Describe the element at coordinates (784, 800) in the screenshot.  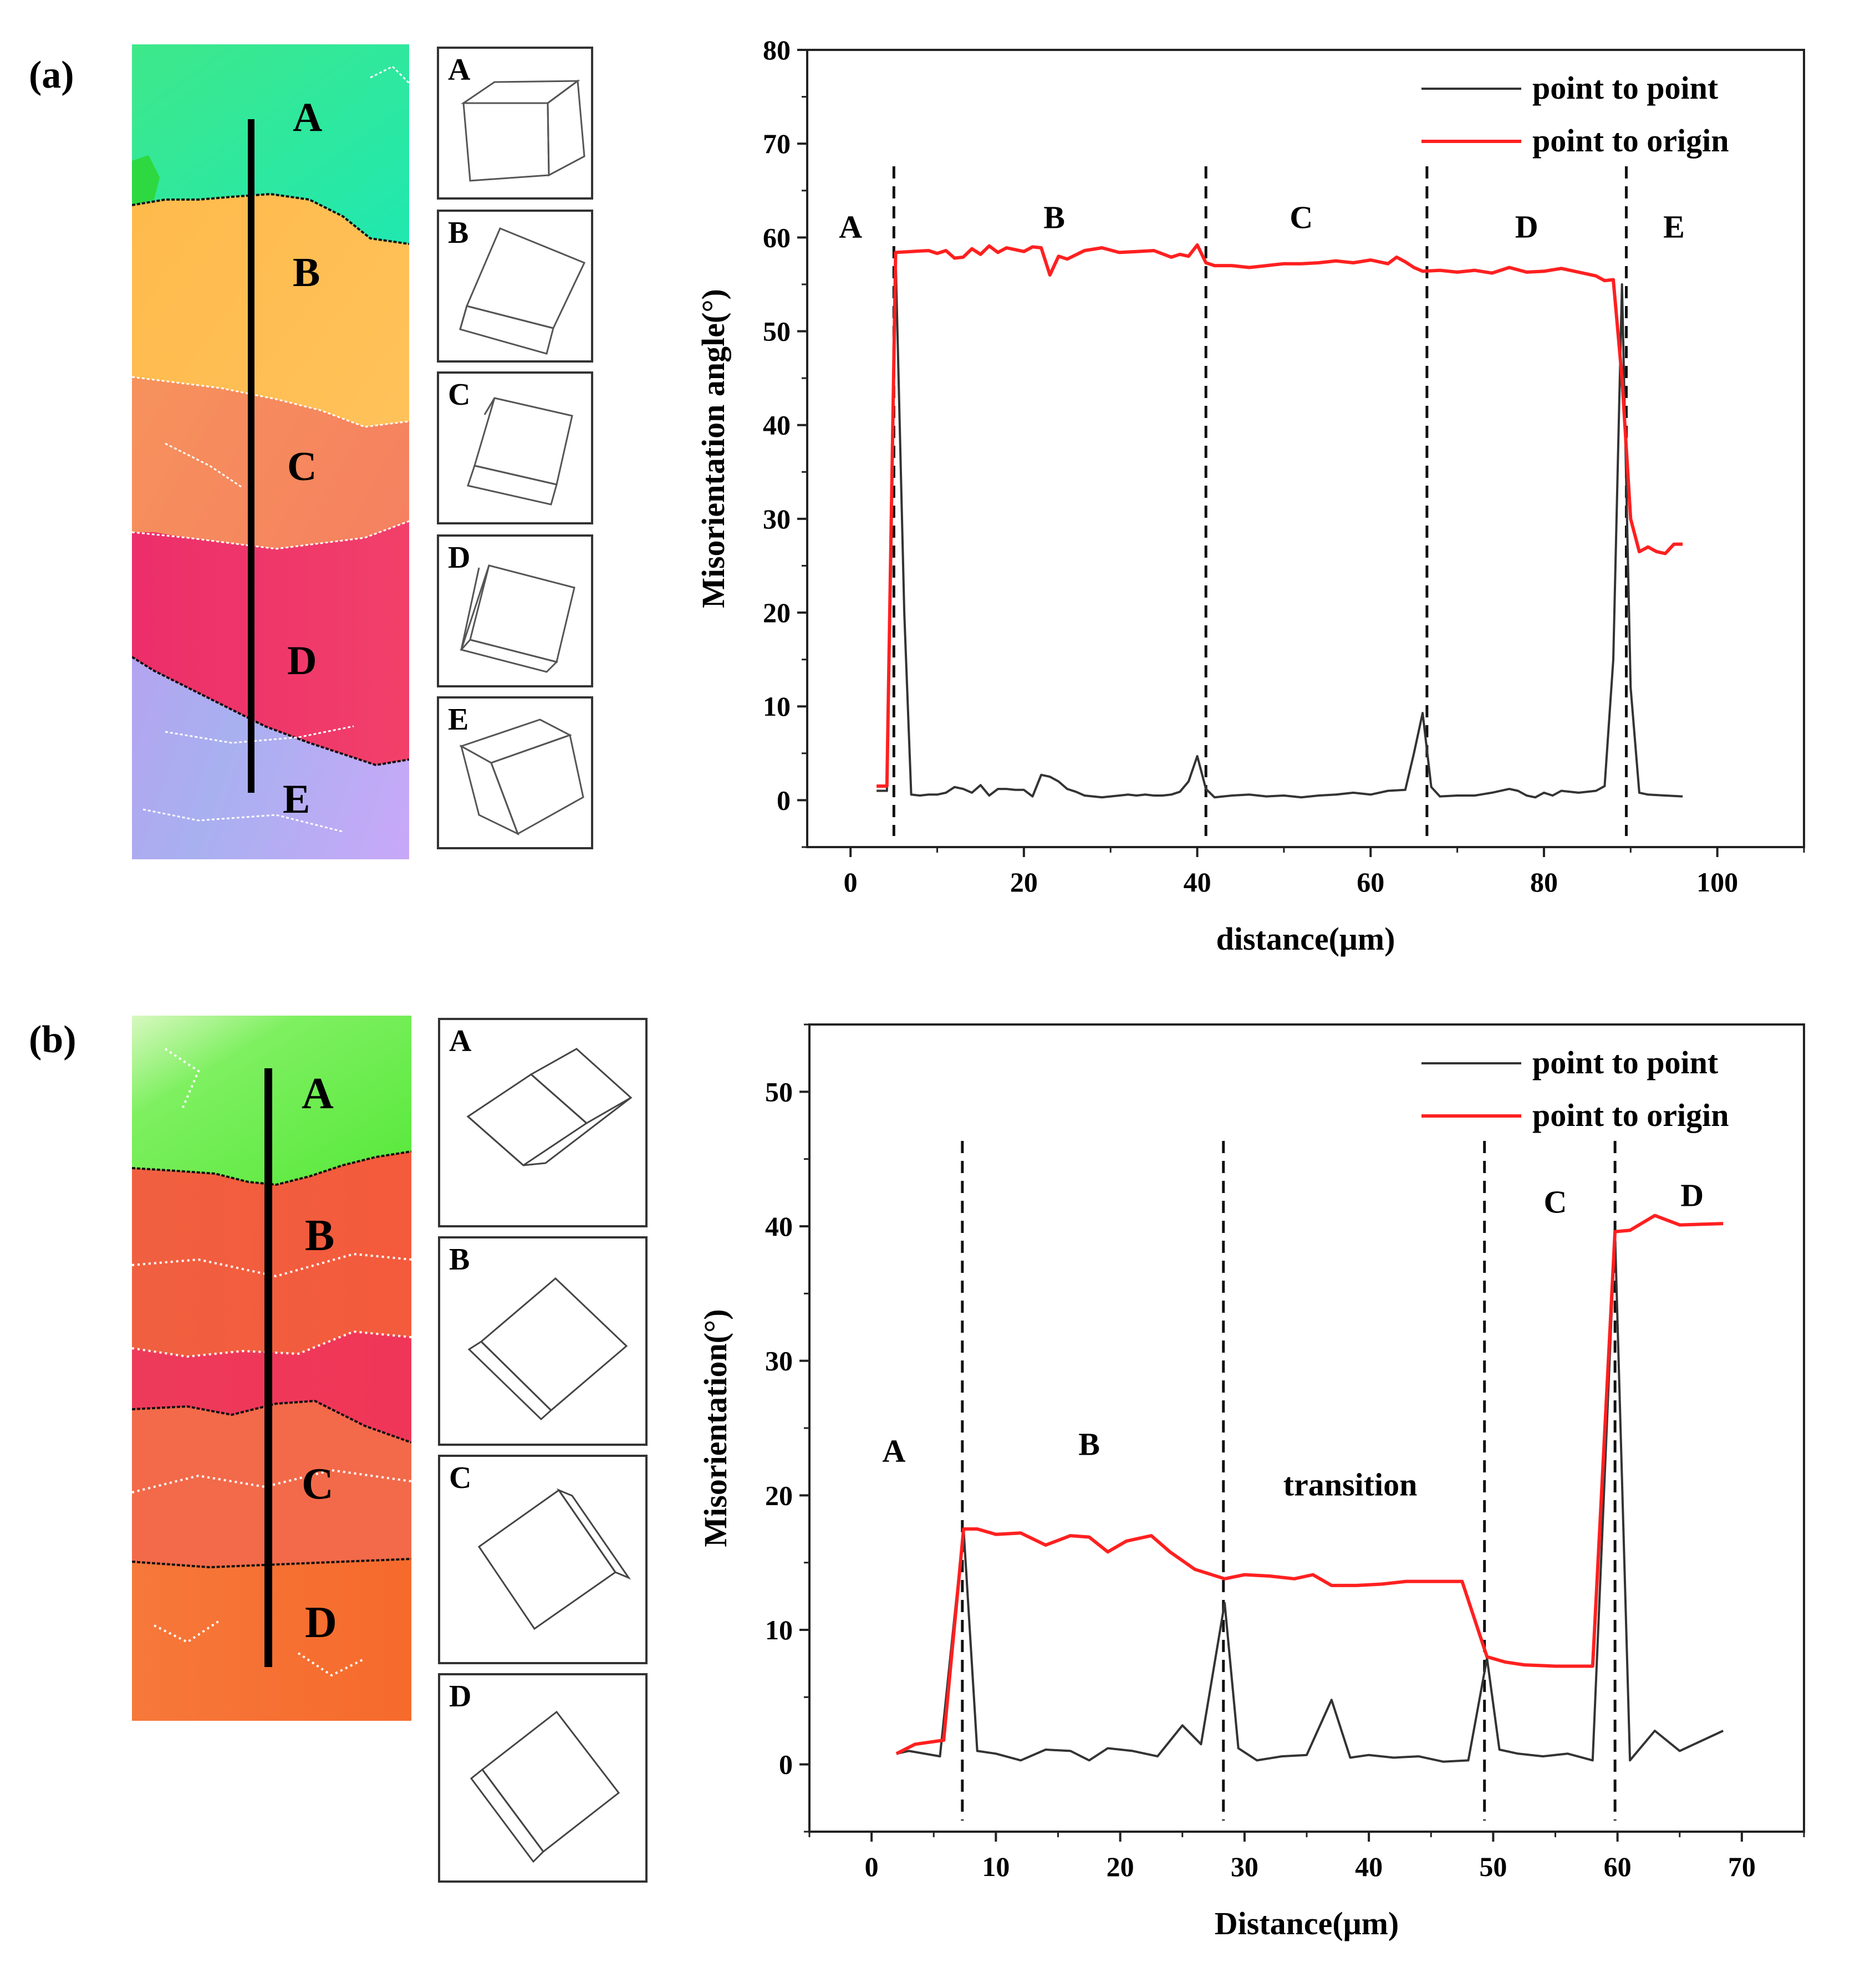
I see `chart-a-ytick-label-0: 0` at that location.